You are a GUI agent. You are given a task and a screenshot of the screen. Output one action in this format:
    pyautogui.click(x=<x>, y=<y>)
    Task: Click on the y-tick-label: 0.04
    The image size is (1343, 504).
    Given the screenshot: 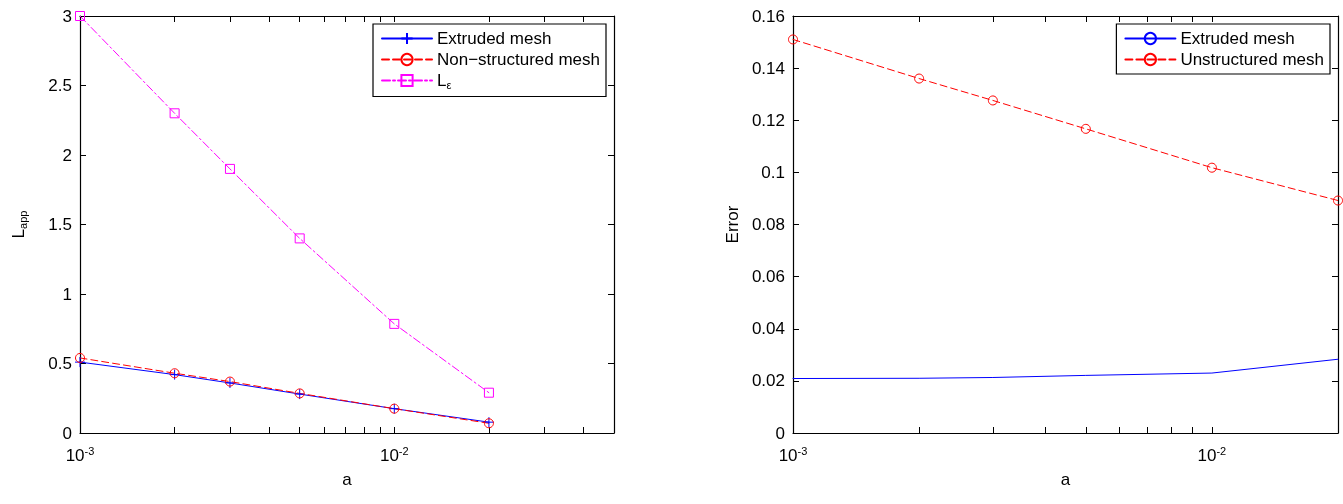 What is the action you would take?
    pyautogui.click(x=768, y=329)
    